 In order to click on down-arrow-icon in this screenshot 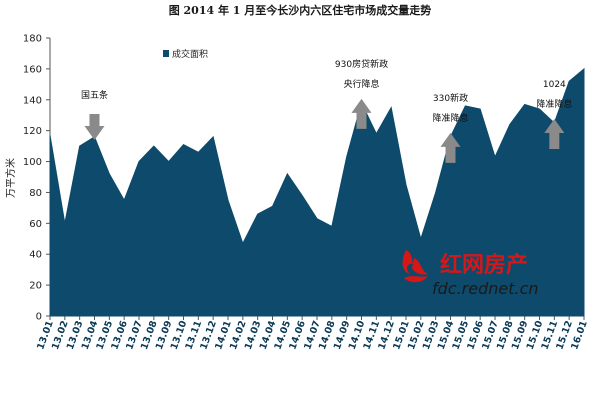, I will do `click(94, 127)`.